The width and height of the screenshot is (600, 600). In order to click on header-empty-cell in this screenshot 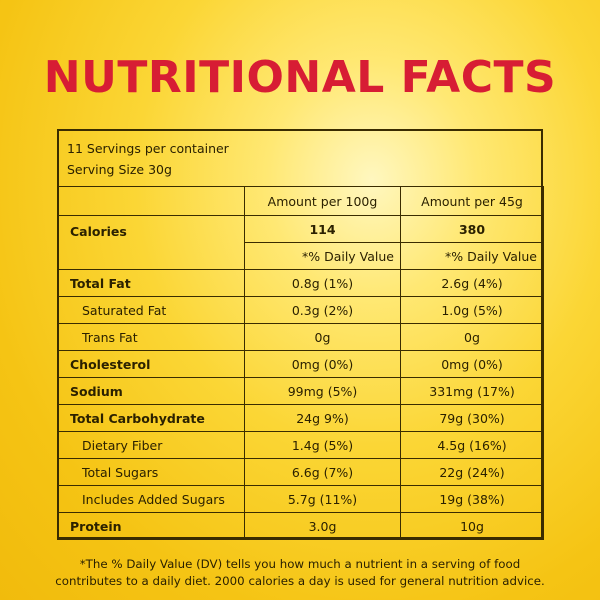, I will do `click(151, 201)`.